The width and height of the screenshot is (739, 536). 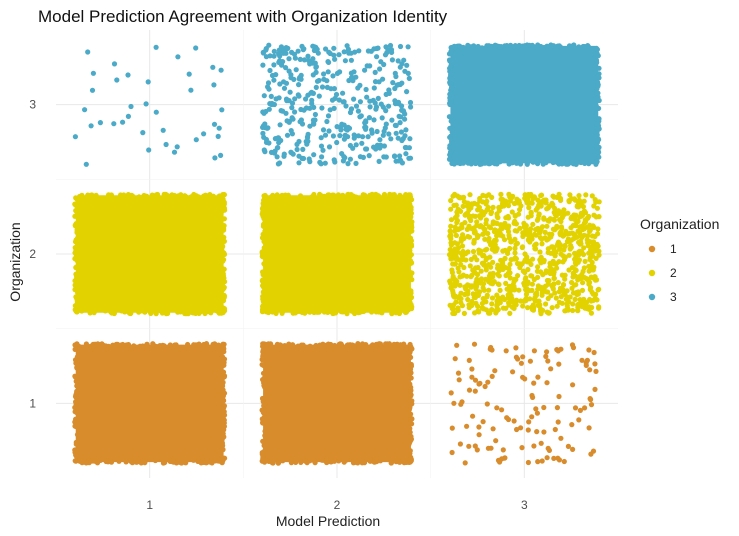 What do you see at coordinates (148, 105) in the screenshot?
I see `cell-group-org3-pred1` at bounding box center [148, 105].